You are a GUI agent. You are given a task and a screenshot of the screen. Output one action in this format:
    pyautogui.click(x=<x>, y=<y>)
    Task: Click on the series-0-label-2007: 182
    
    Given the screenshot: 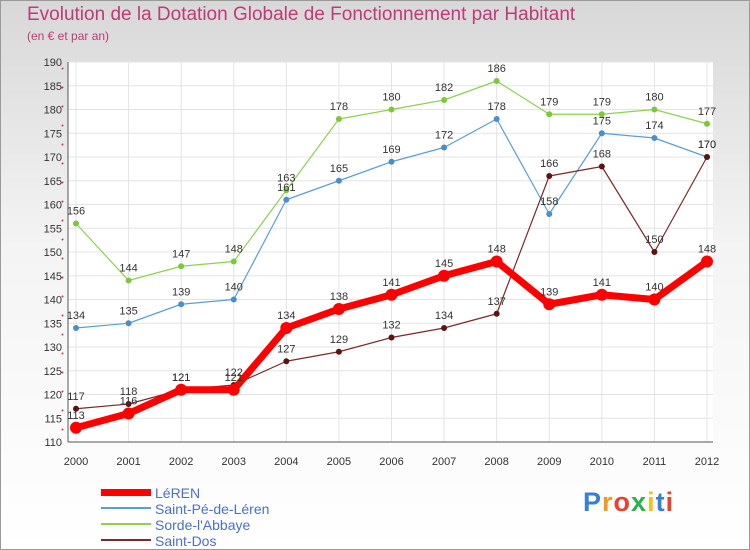 What is the action you would take?
    pyautogui.click(x=444, y=88)
    